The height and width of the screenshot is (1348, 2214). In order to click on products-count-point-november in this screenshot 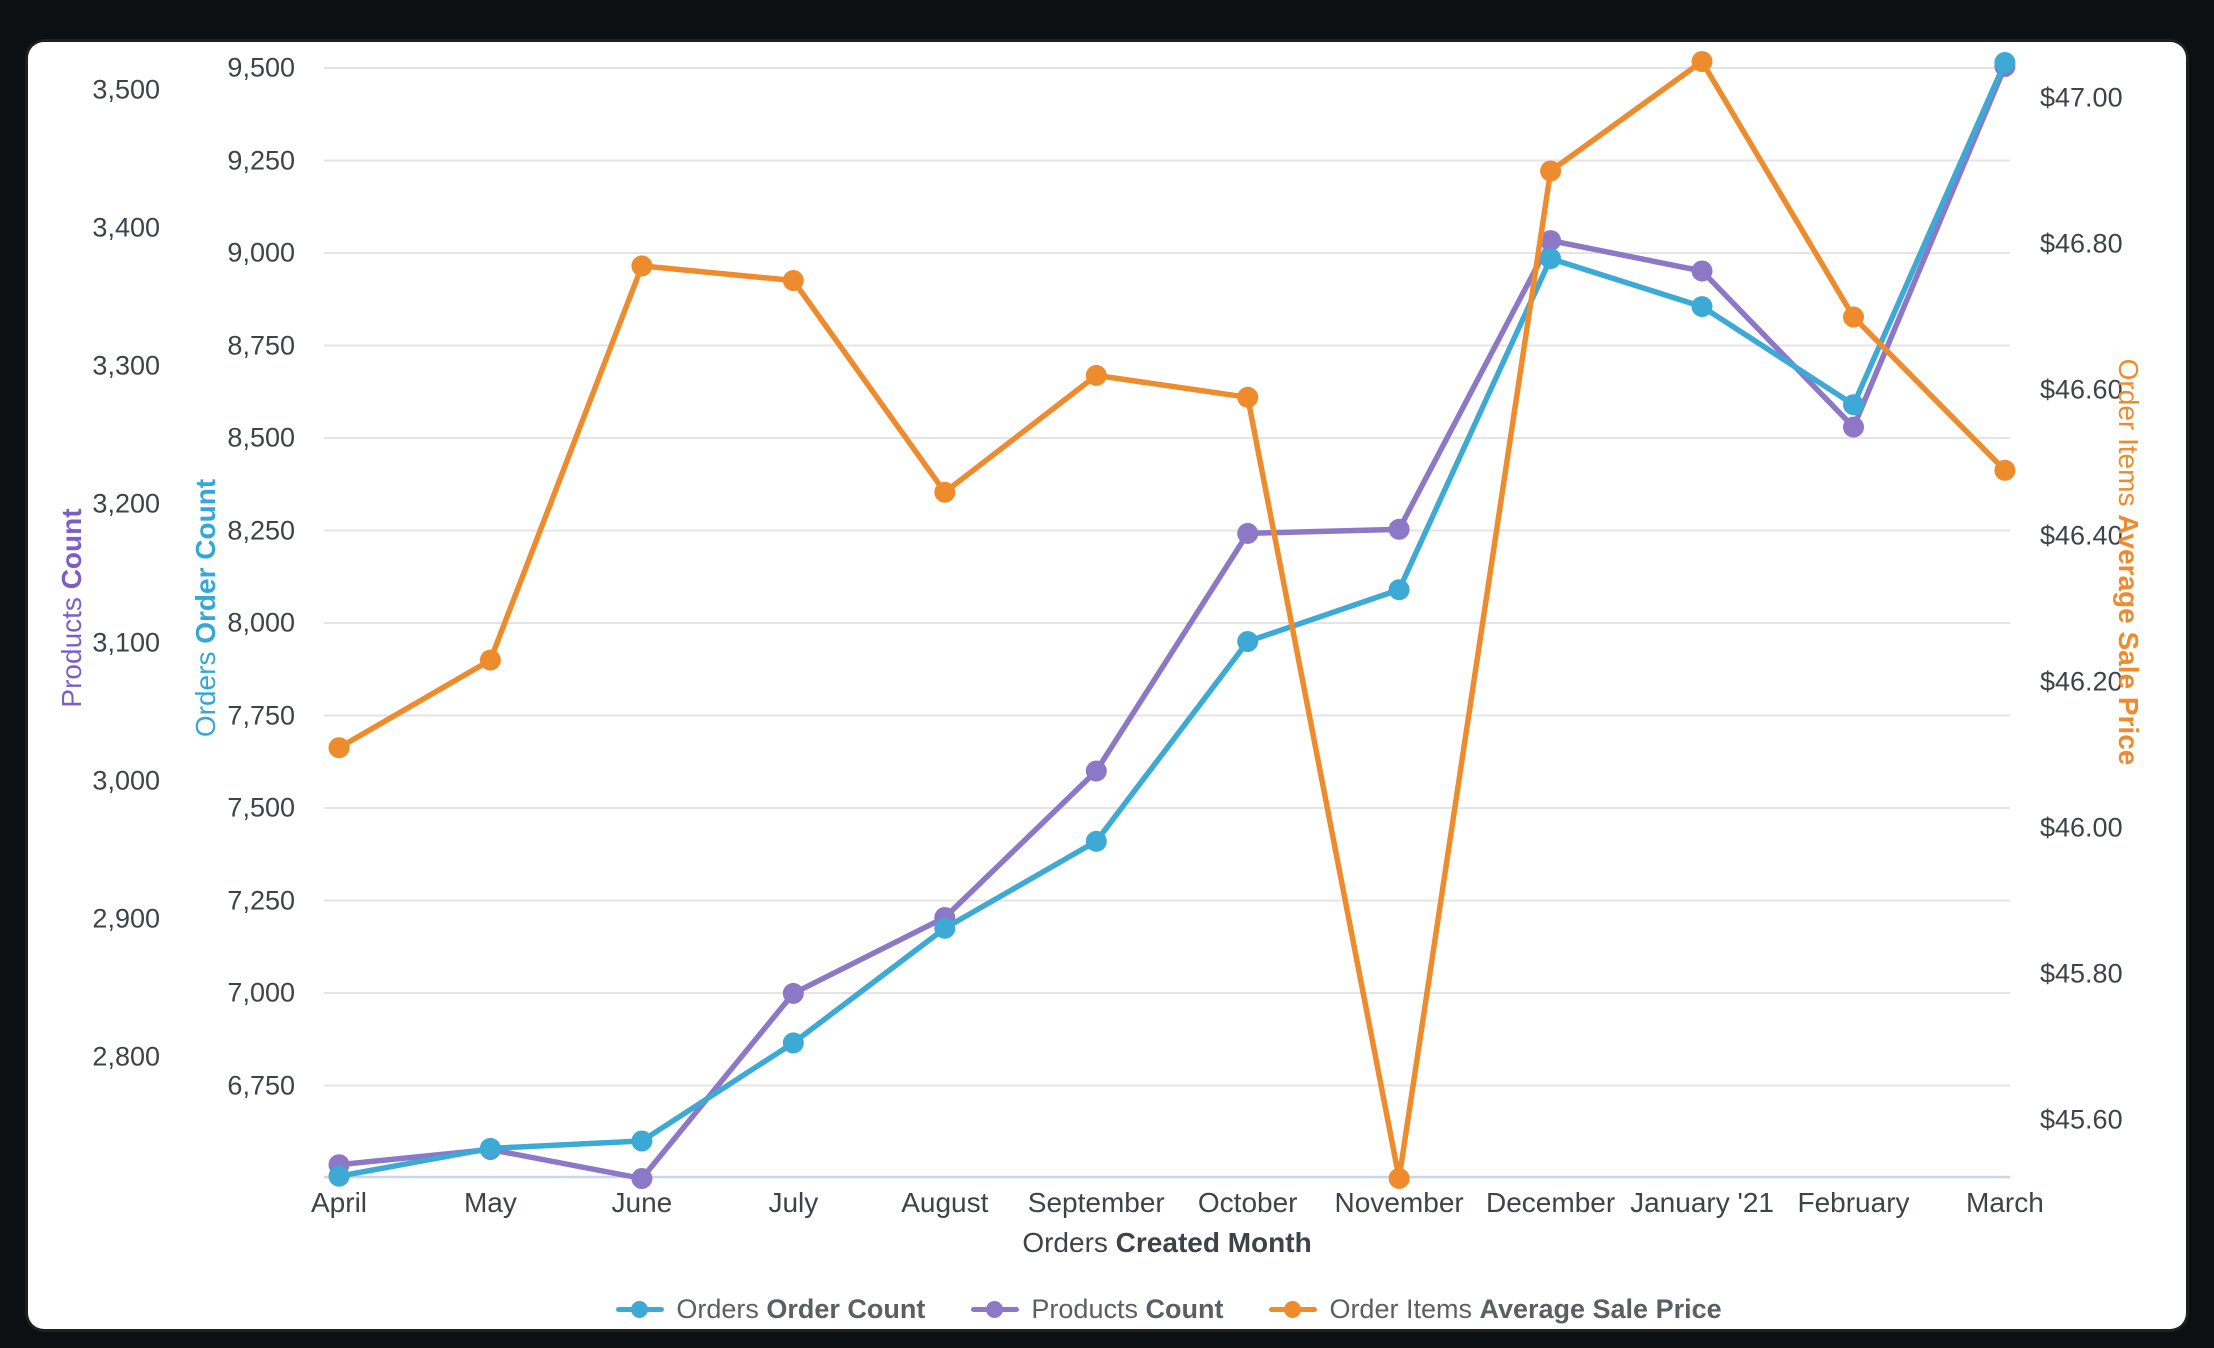, I will do `click(1399, 529)`.